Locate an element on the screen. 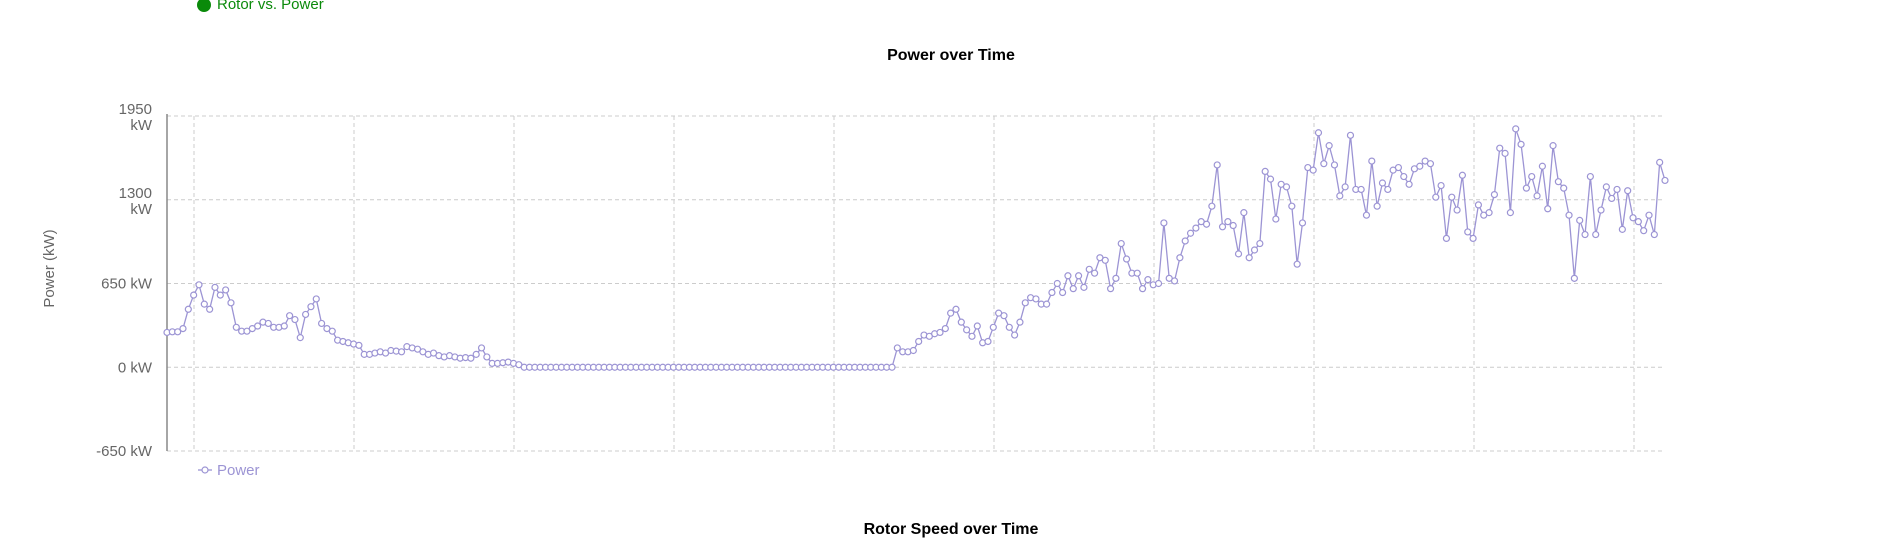 This screenshot has height=541, width=1902. legend-marker-icon is located at coordinates (205, 470).